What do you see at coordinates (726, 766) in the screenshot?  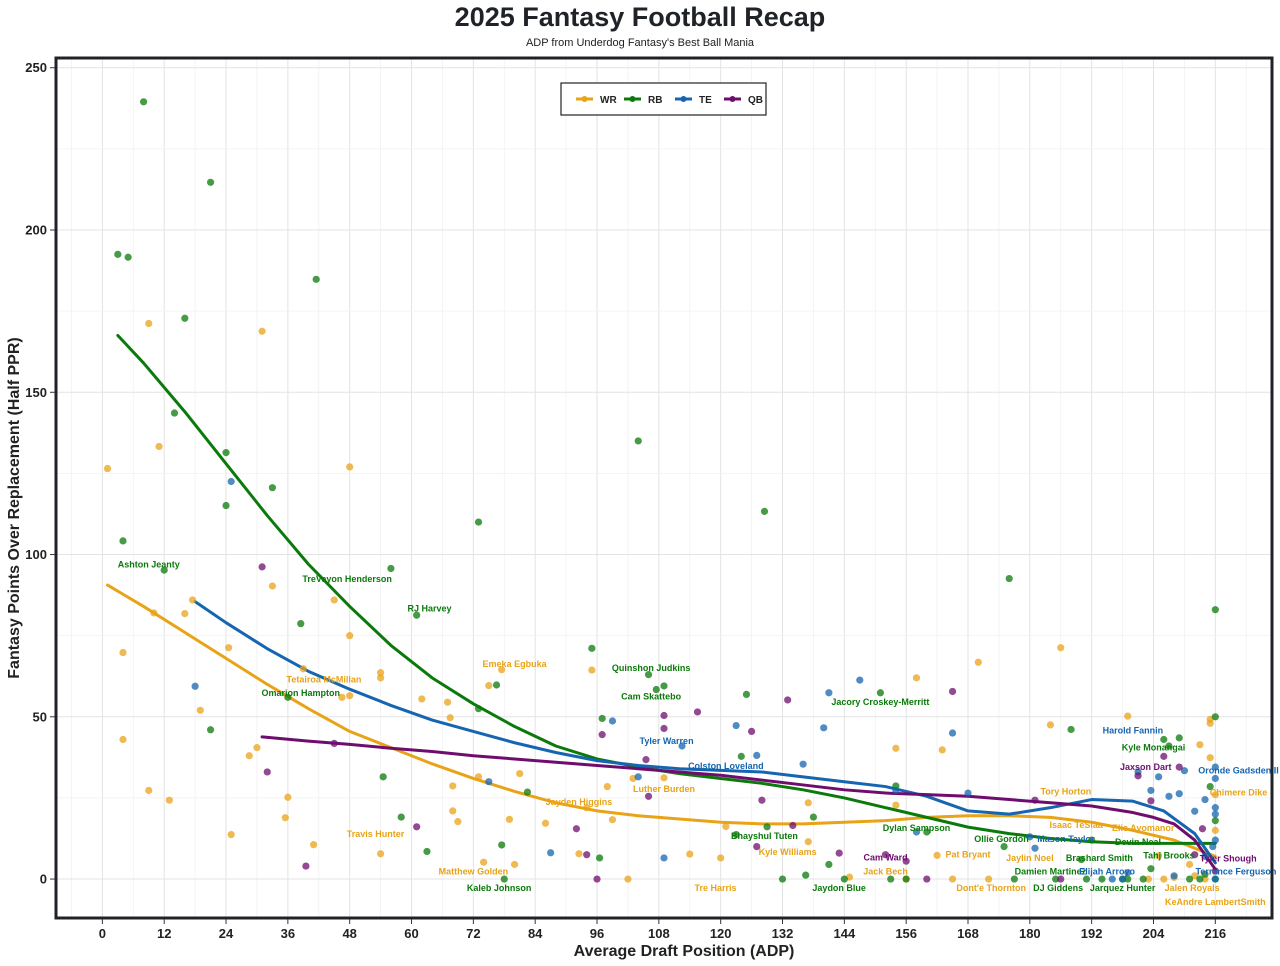 I see `point-label: Colston Loveland` at bounding box center [726, 766].